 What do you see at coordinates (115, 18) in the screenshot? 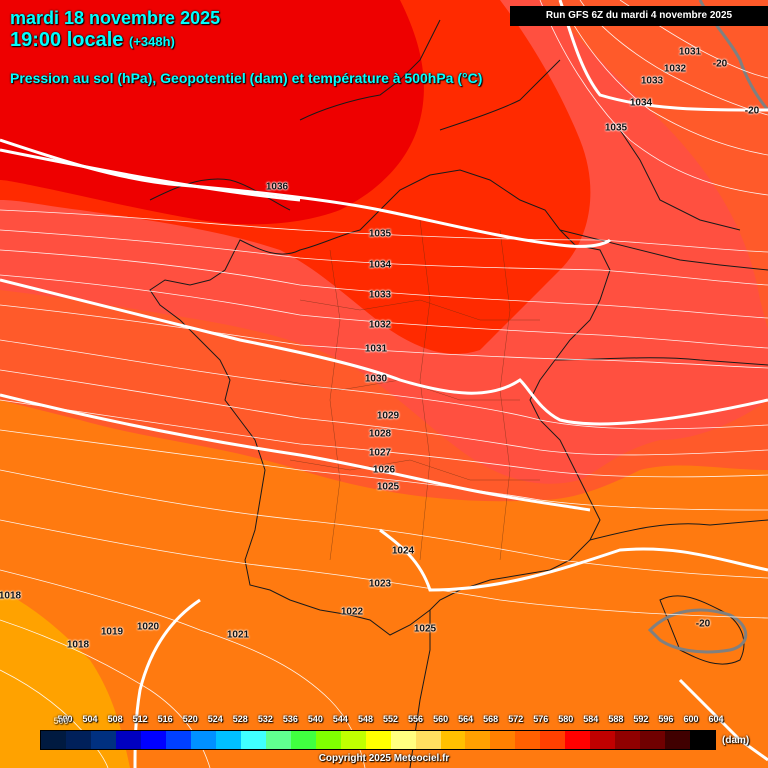
I see `date-line: mardi 18 novembre 2025` at bounding box center [115, 18].